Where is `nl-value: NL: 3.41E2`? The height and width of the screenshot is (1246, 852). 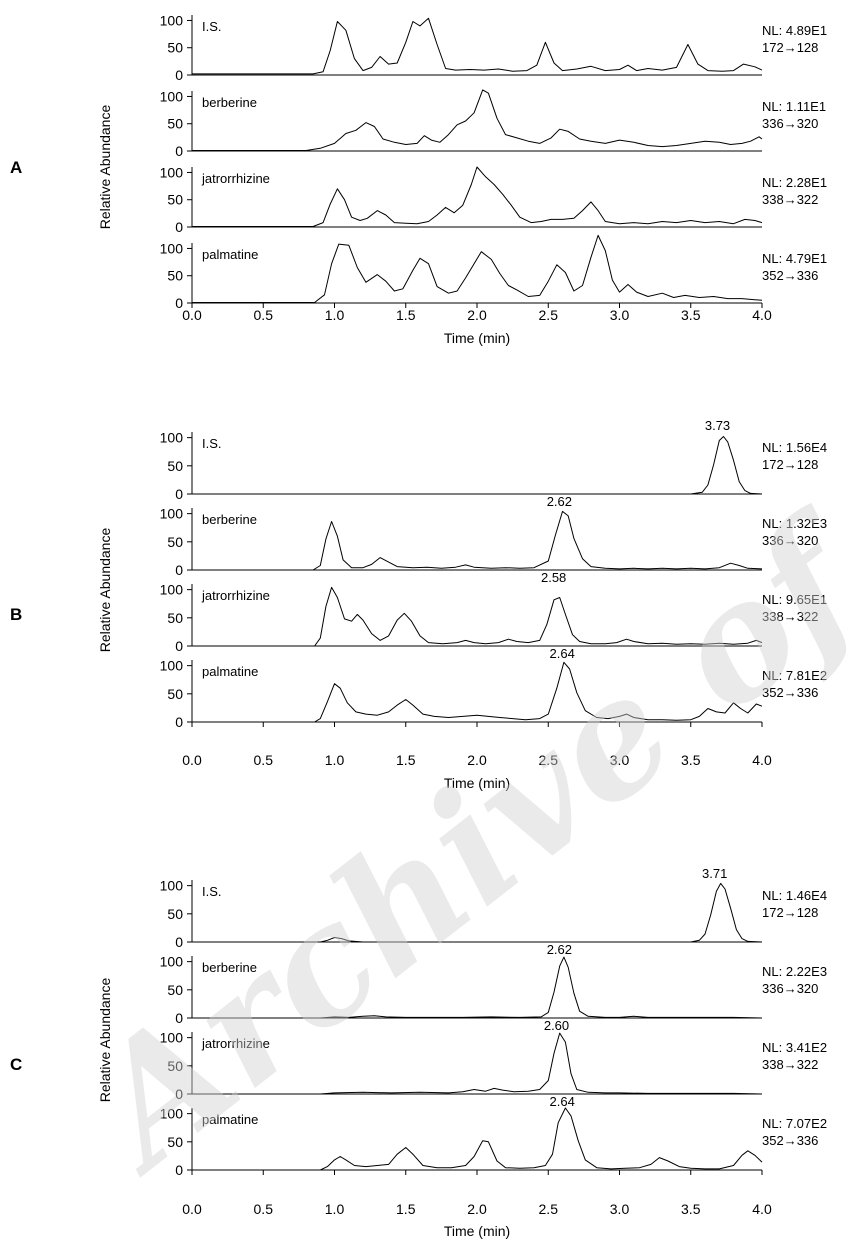 nl-value: NL: 3.41E2 is located at coordinates (794, 1047).